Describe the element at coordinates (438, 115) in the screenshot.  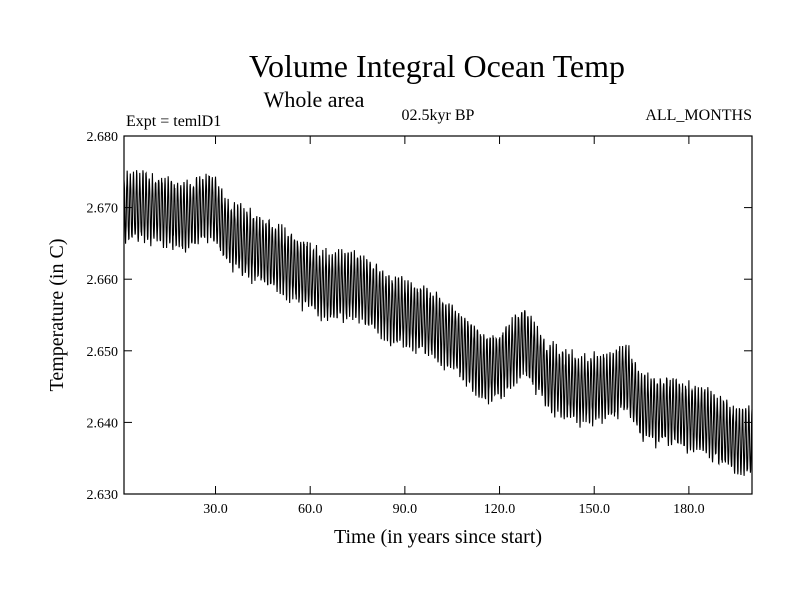
I see `period-label: 02.5kyr BP` at that location.